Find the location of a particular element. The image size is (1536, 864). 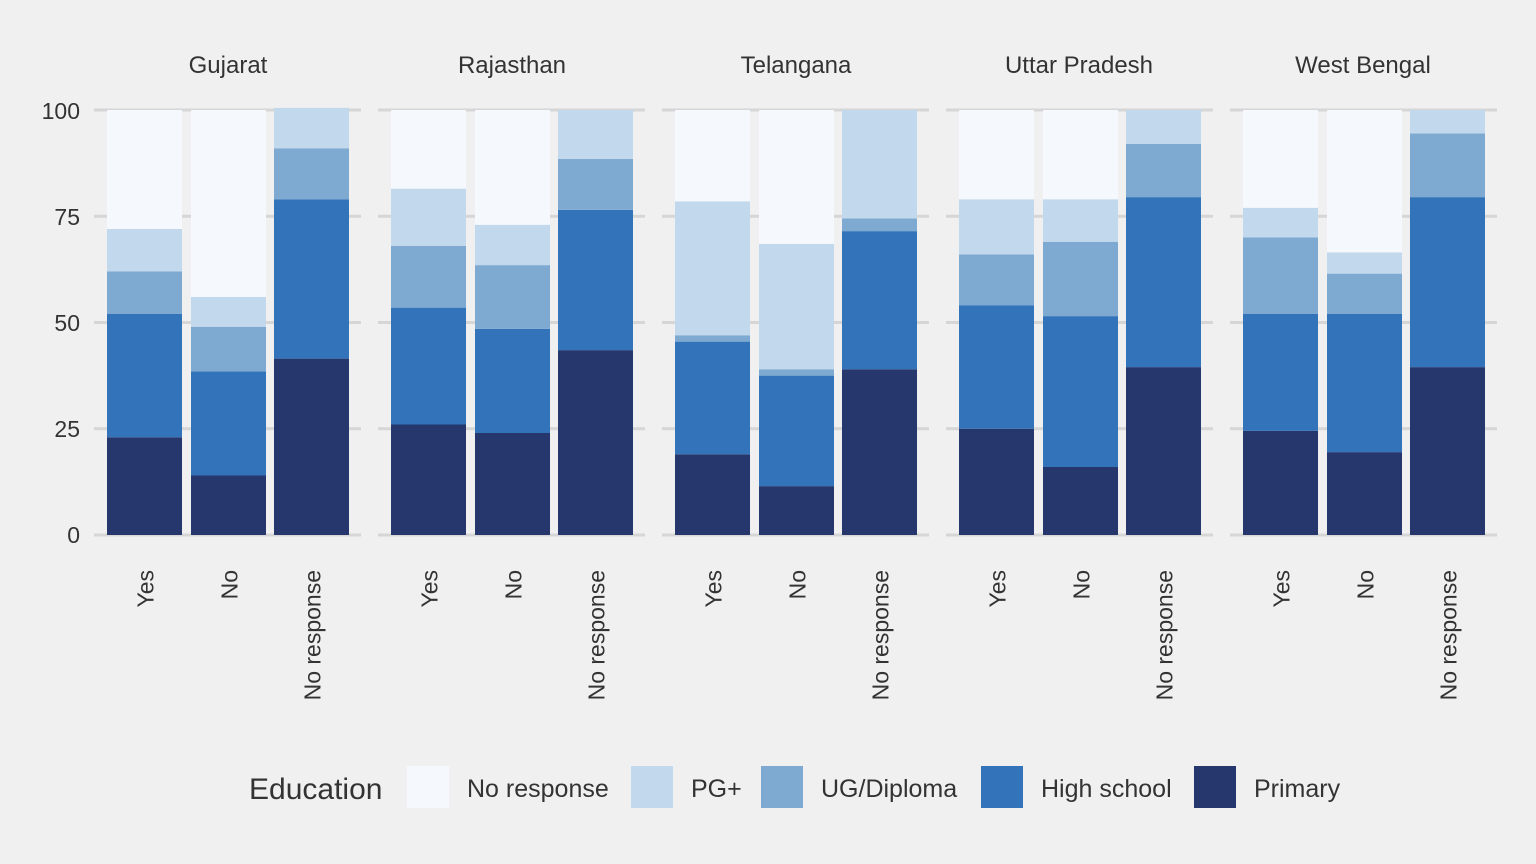

bar-gujarat-no-pg is located at coordinates (228, 312).